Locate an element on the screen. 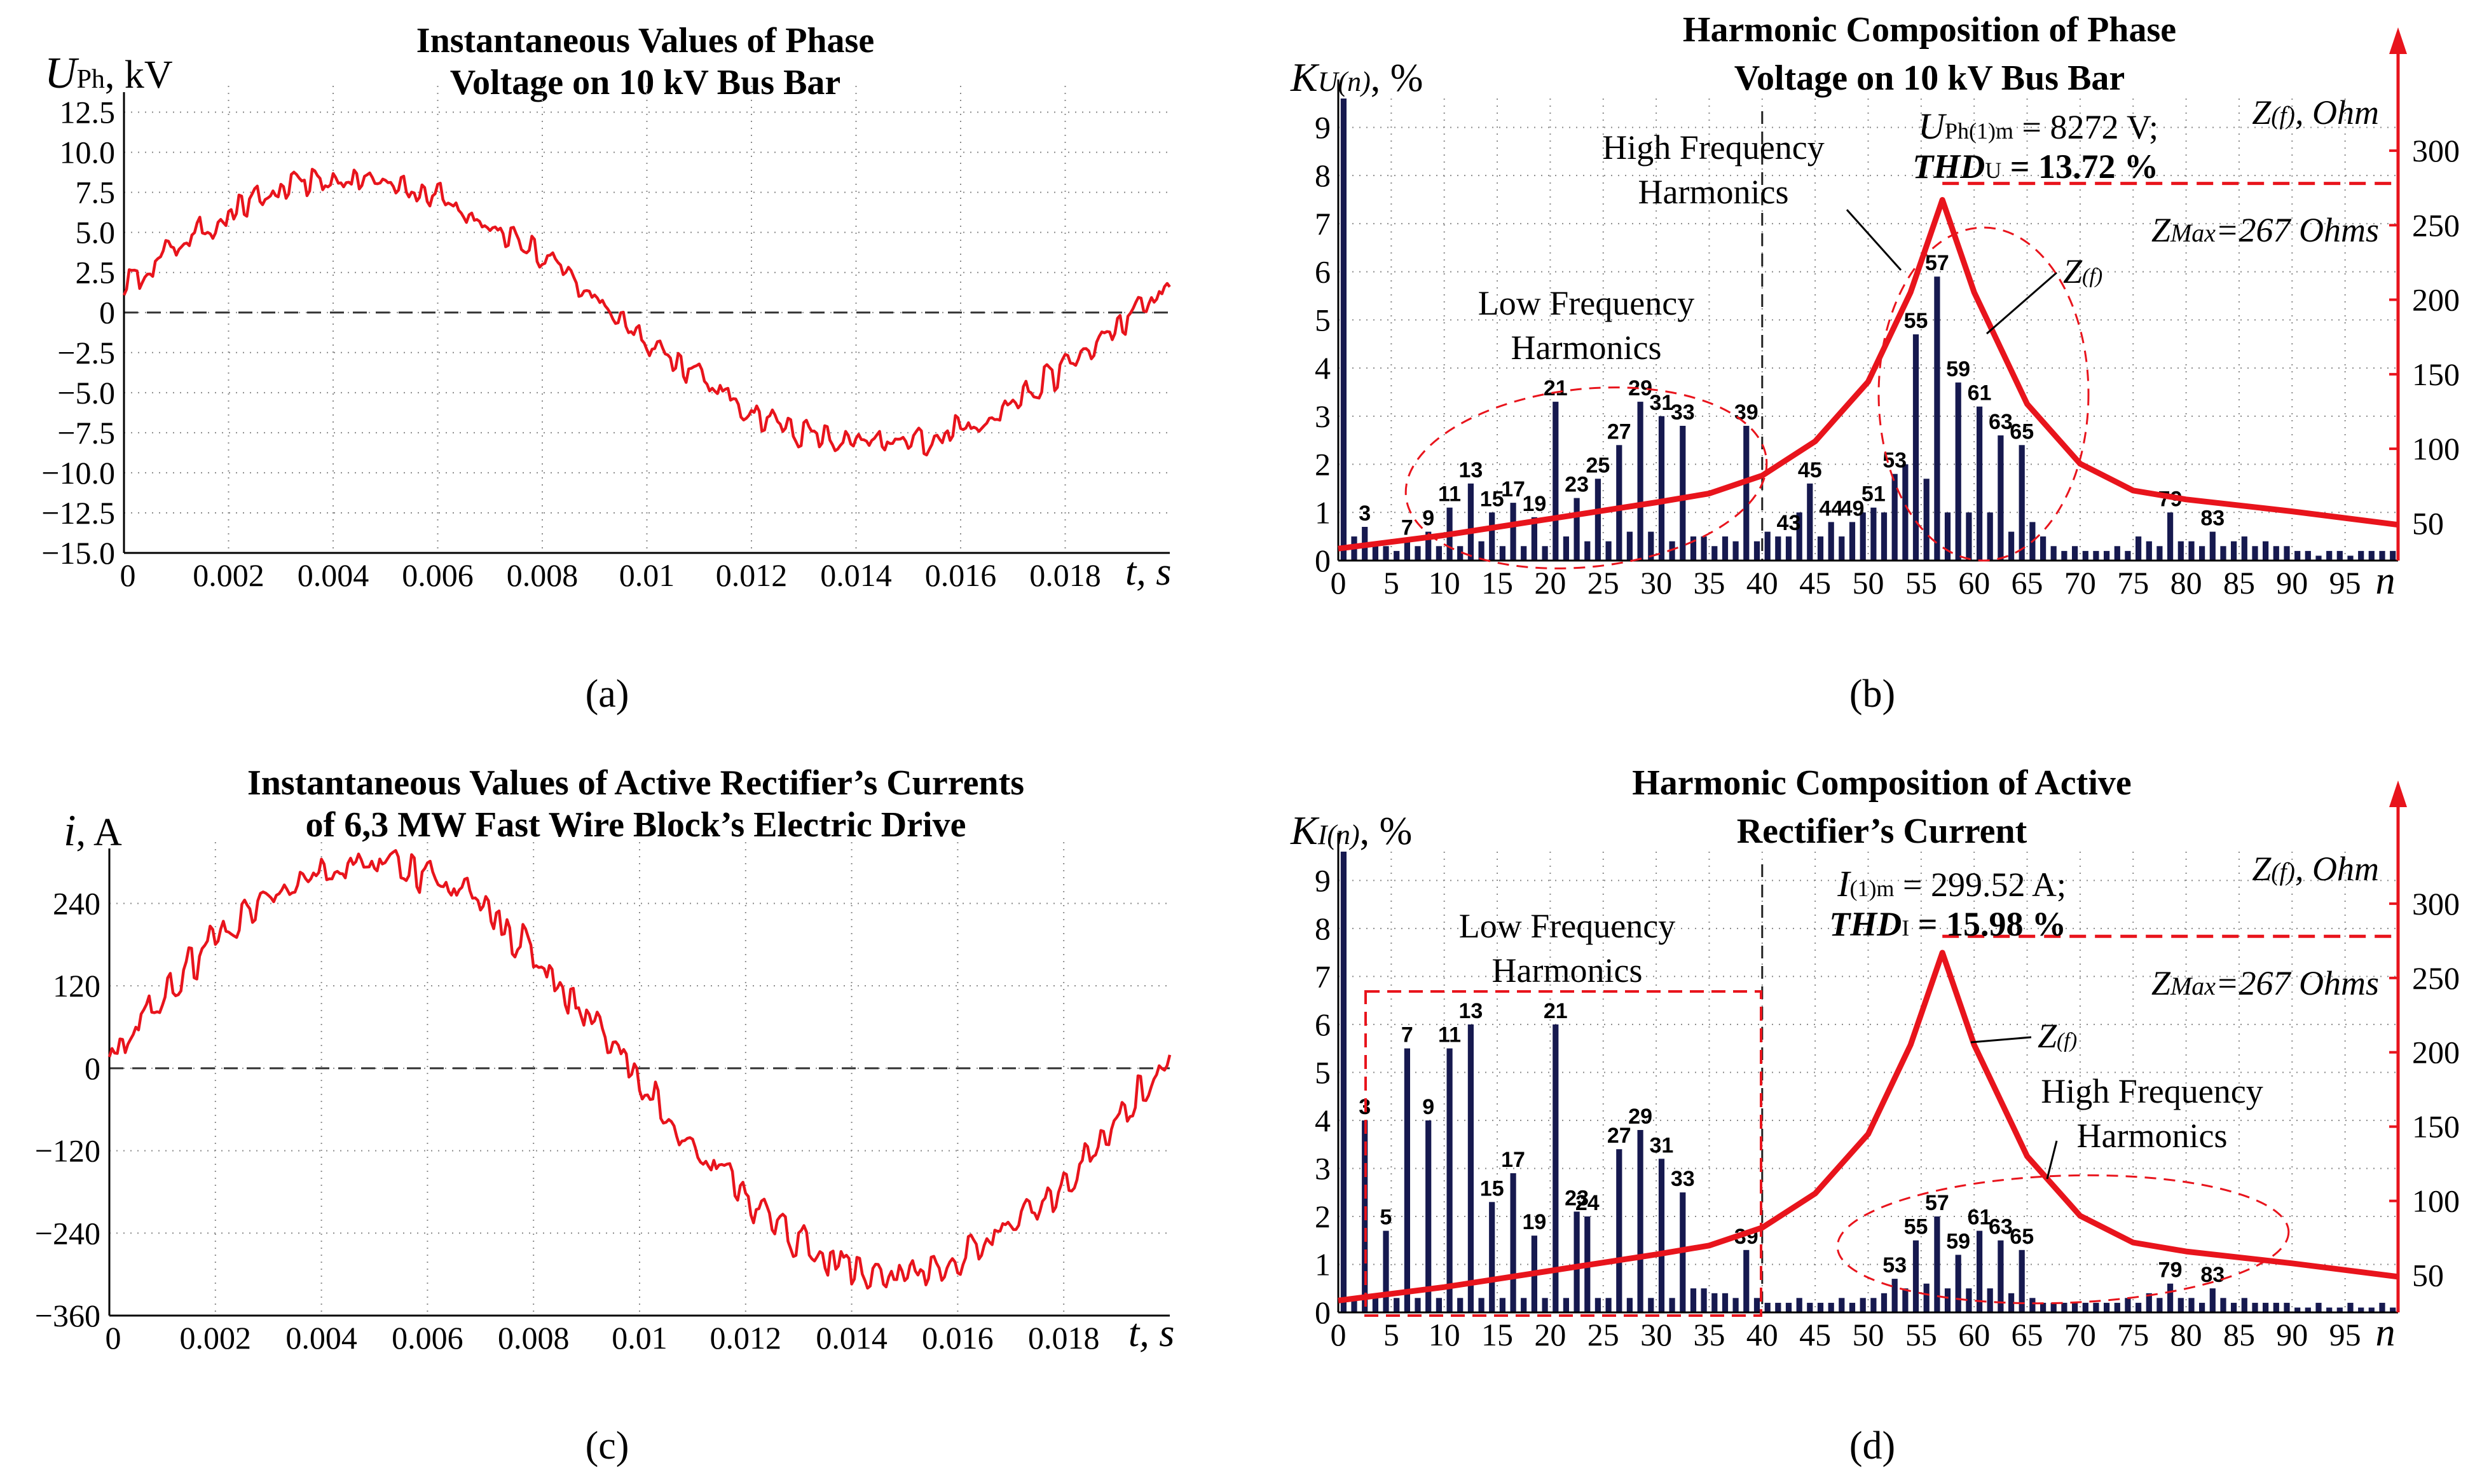 The image size is (2475, 1484). x-axis-label: t, s is located at coordinates (1148, 572).